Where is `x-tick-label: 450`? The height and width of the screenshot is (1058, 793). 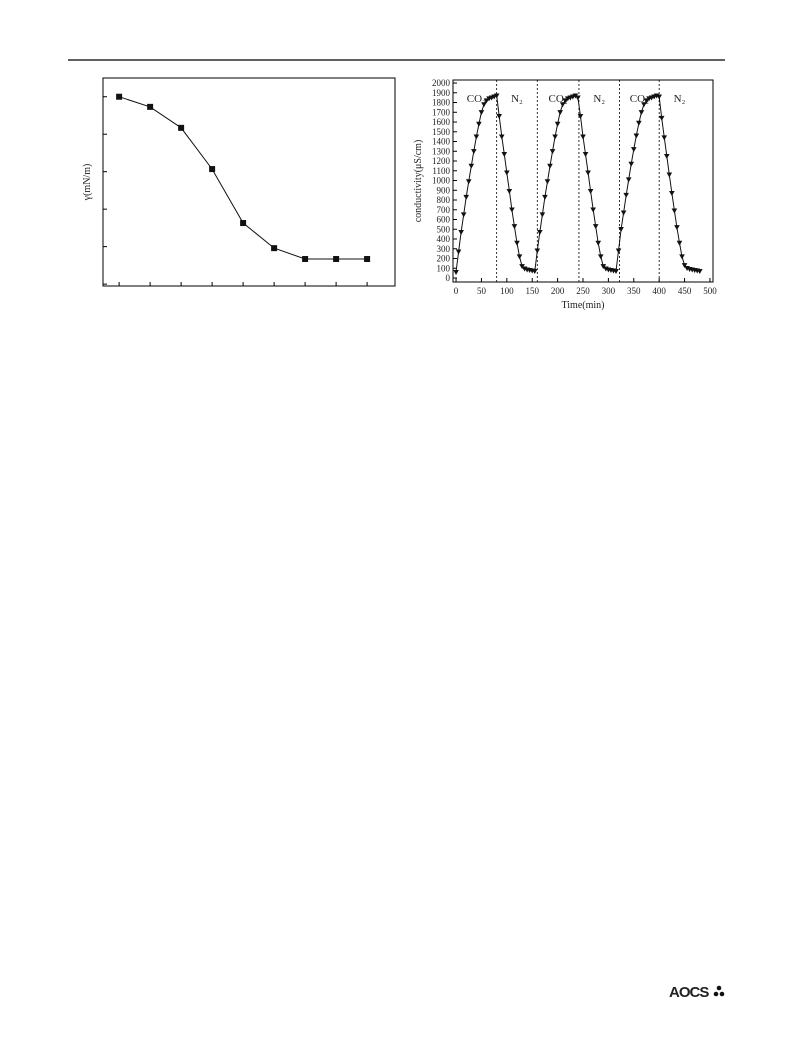
x-tick-label: 450 is located at coordinates (685, 291).